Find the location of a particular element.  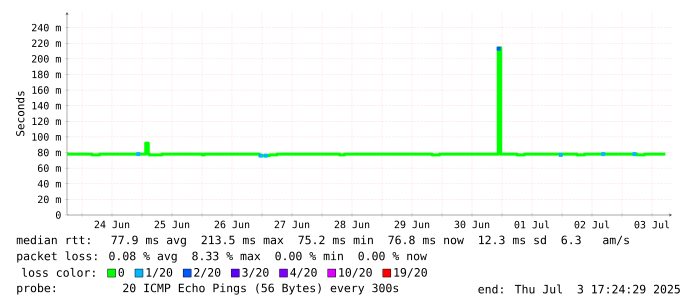

x-tick-label: 27 Jun is located at coordinates (292, 224).